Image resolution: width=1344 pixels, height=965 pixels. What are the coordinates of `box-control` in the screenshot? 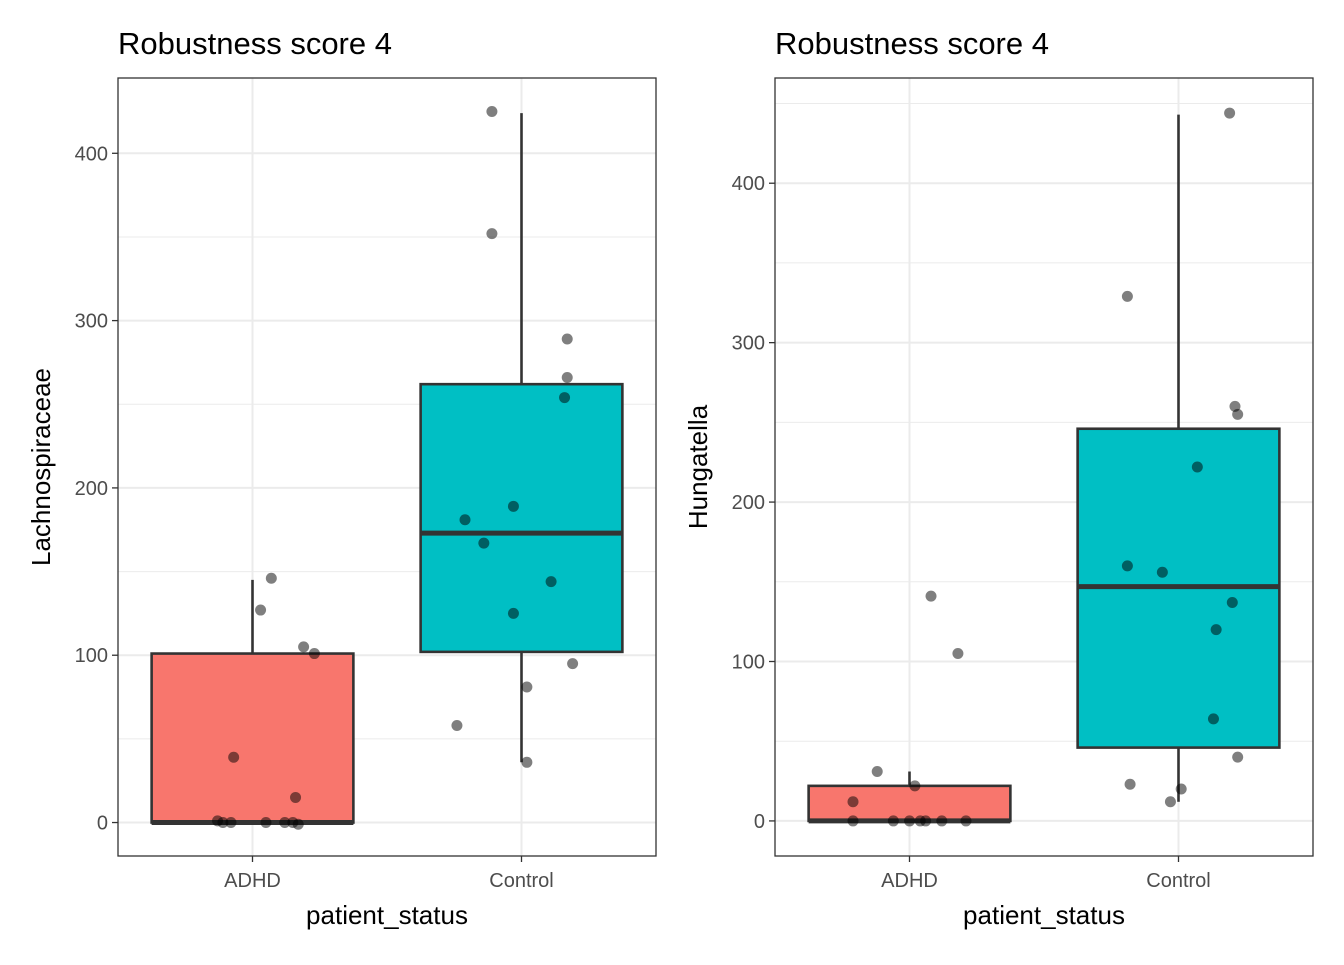 It's located at (521, 518).